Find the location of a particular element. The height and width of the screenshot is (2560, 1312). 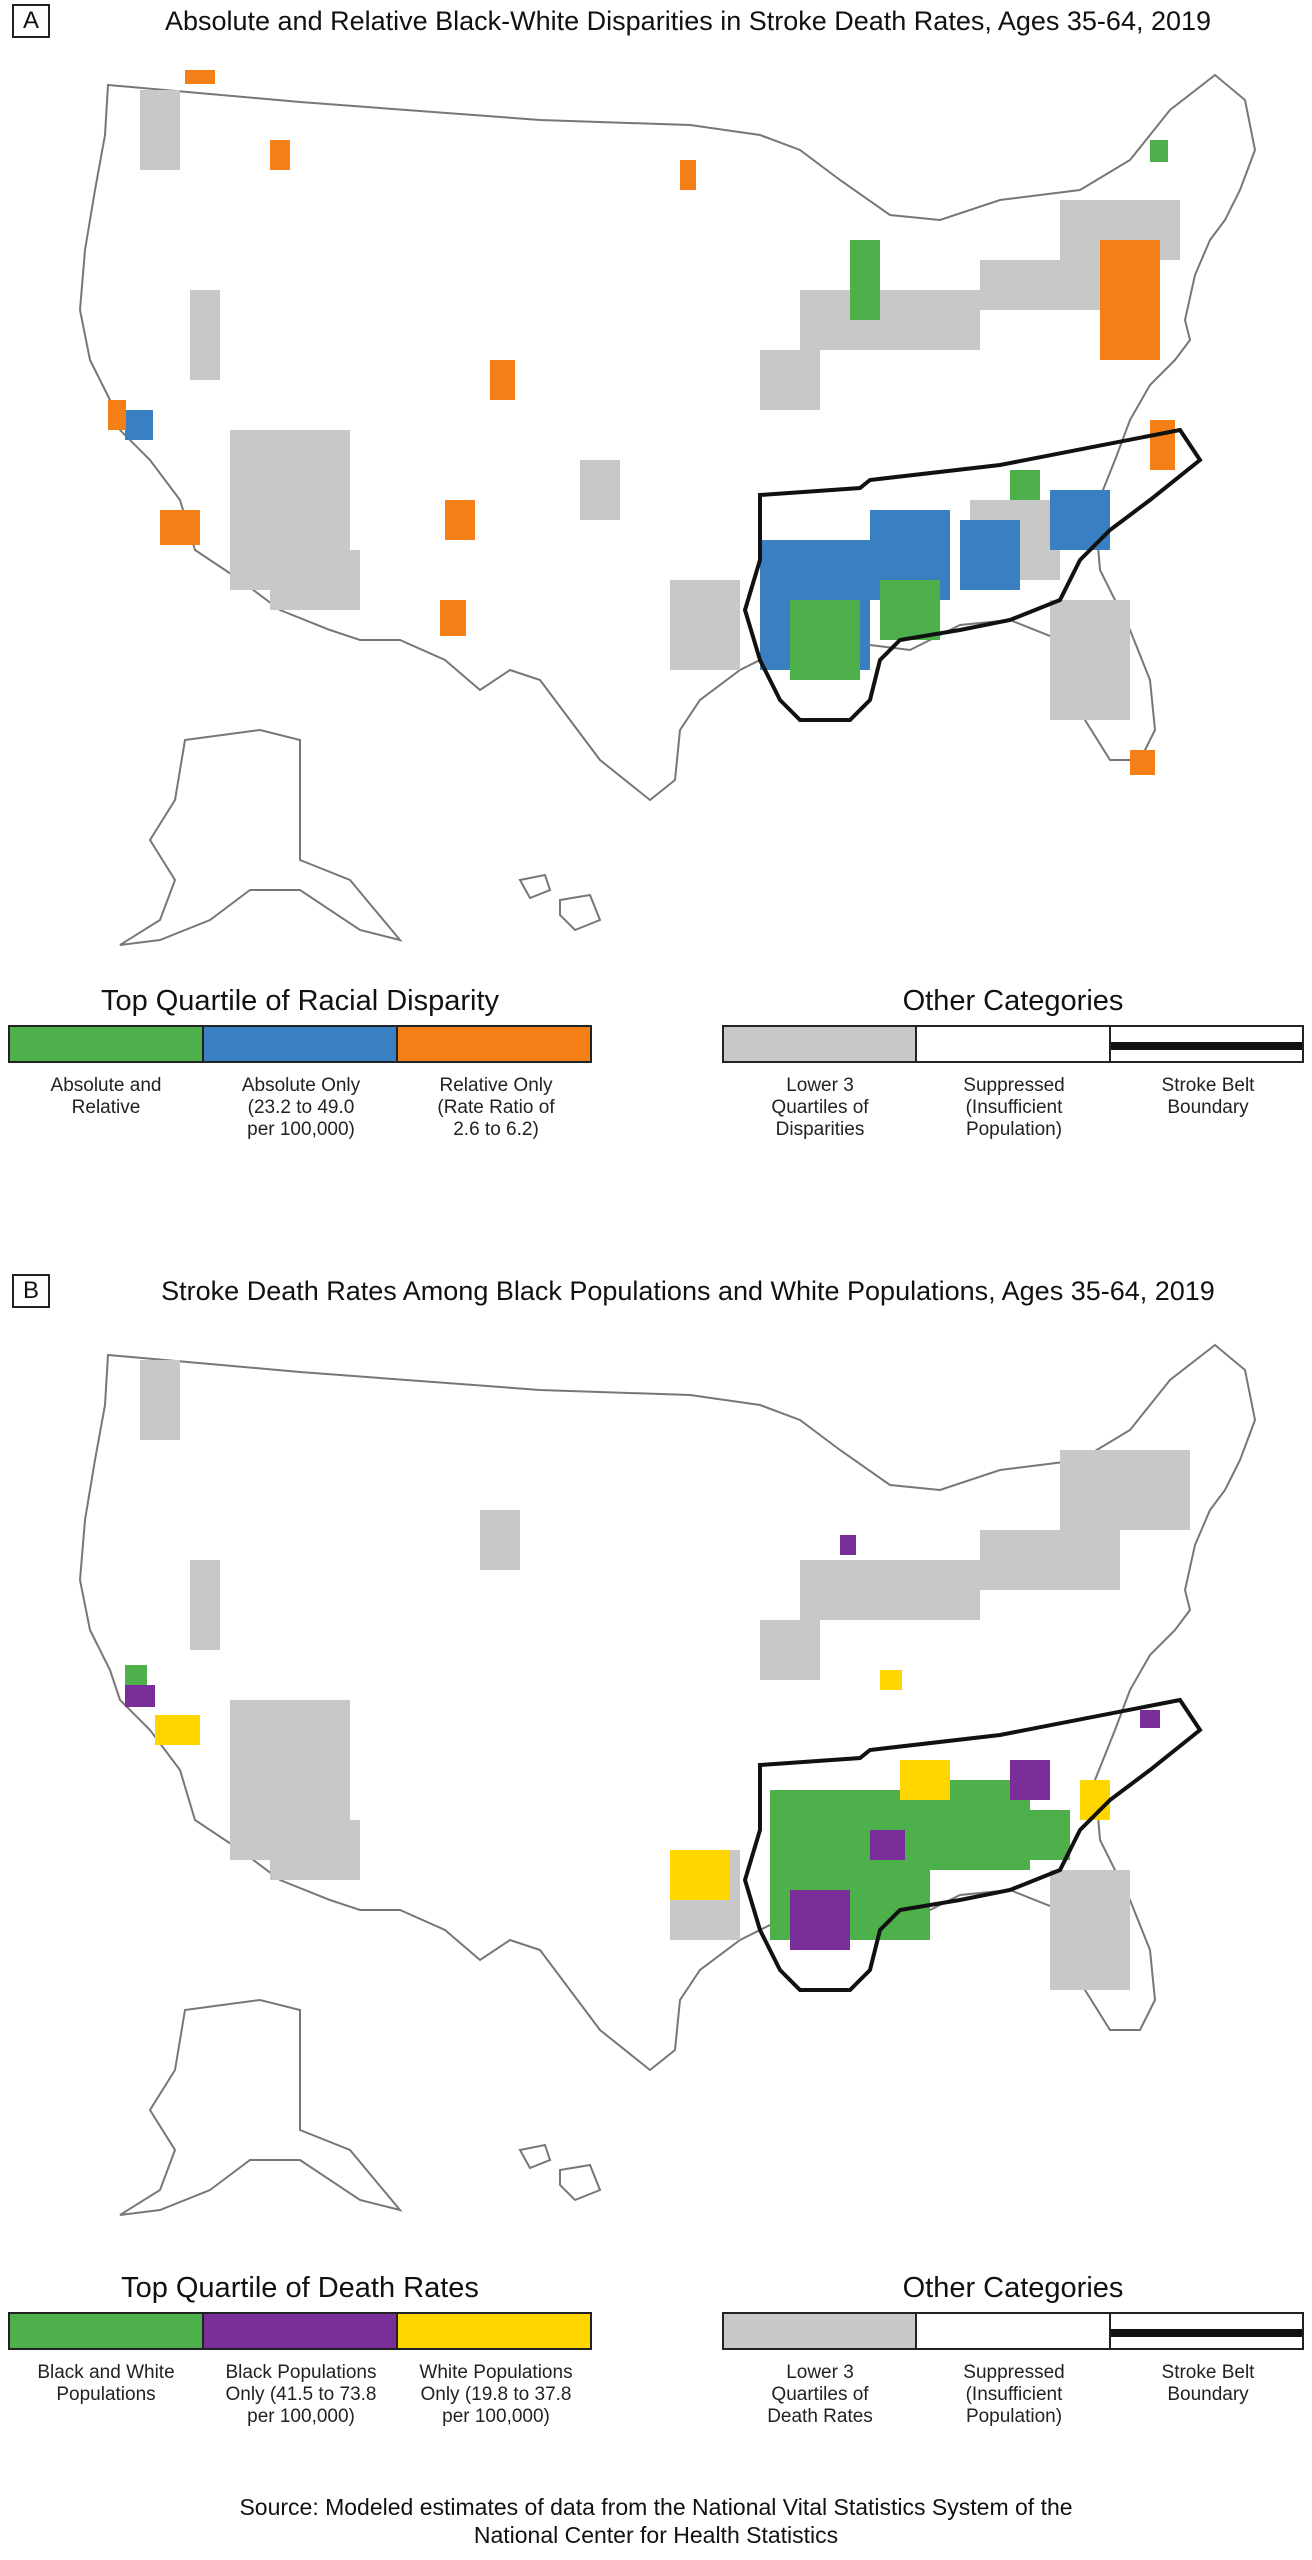

county-patches-green is located at coordinates (979, 410).